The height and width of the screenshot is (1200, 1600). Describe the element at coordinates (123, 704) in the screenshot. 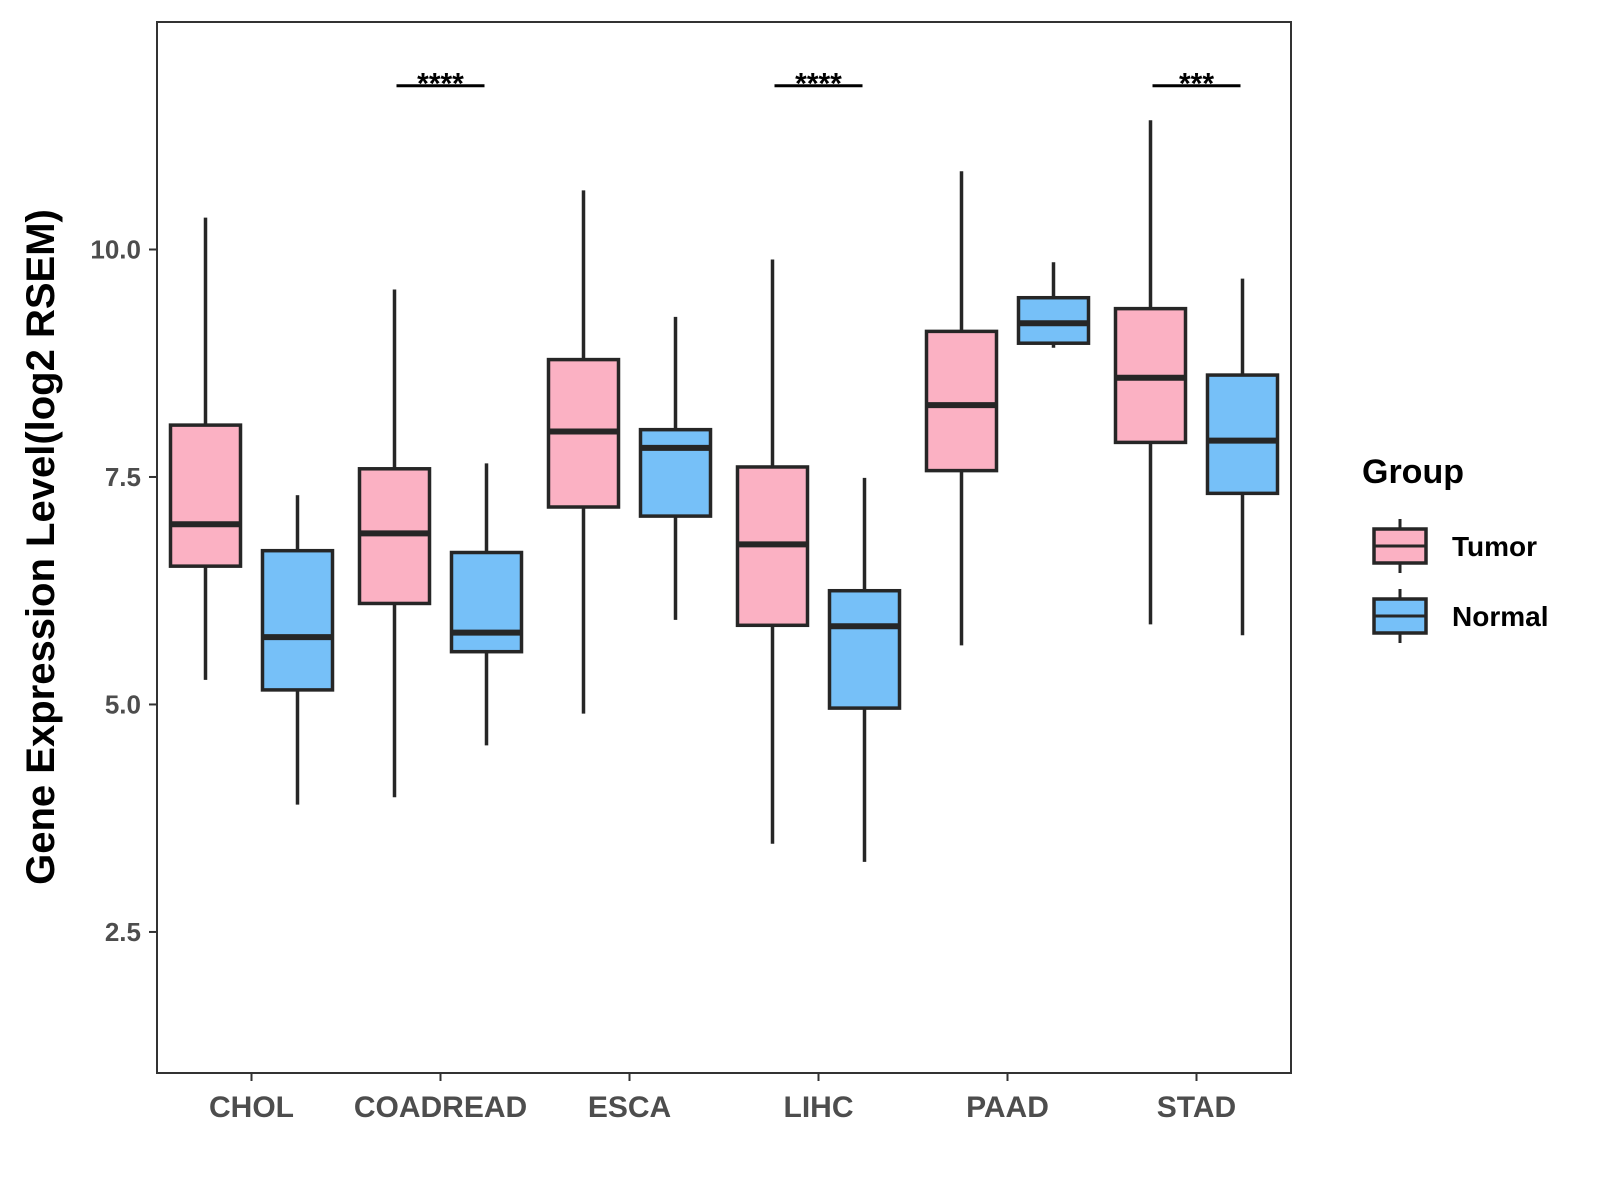

I see `y-tick-label: 5.0` at that location.